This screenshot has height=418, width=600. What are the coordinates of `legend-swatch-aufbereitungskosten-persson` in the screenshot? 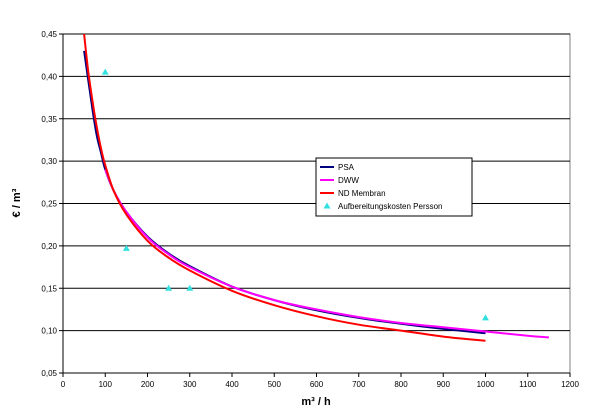 It's located at (327, 205).